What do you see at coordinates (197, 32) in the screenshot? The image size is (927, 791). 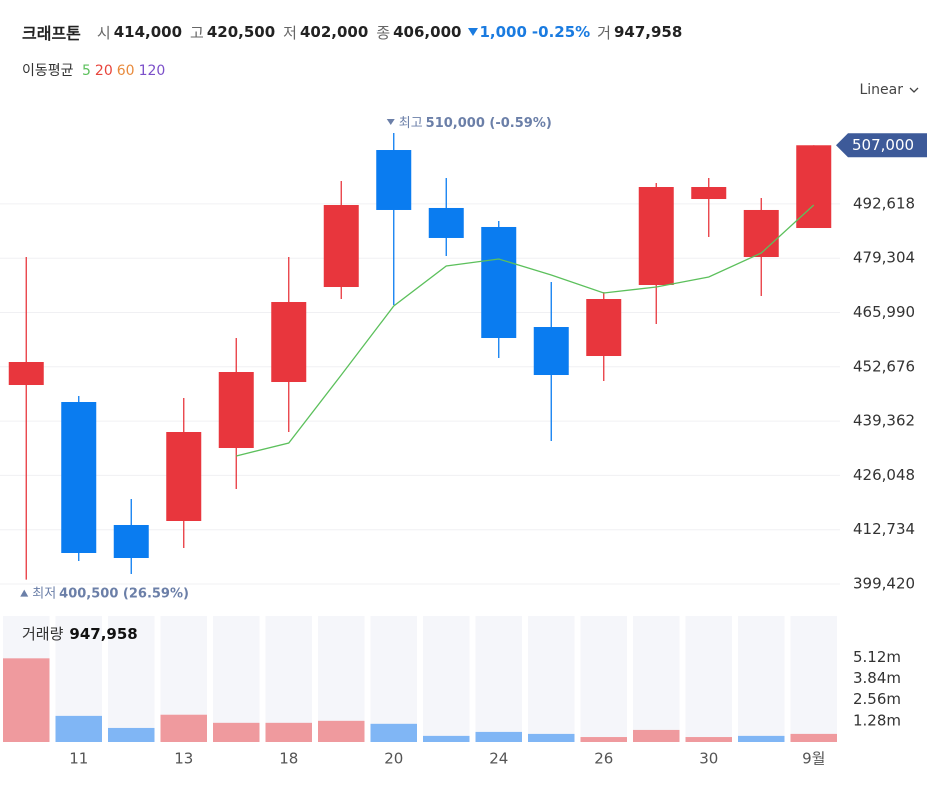 I see `label: 고` at bounding box center [197, 32].